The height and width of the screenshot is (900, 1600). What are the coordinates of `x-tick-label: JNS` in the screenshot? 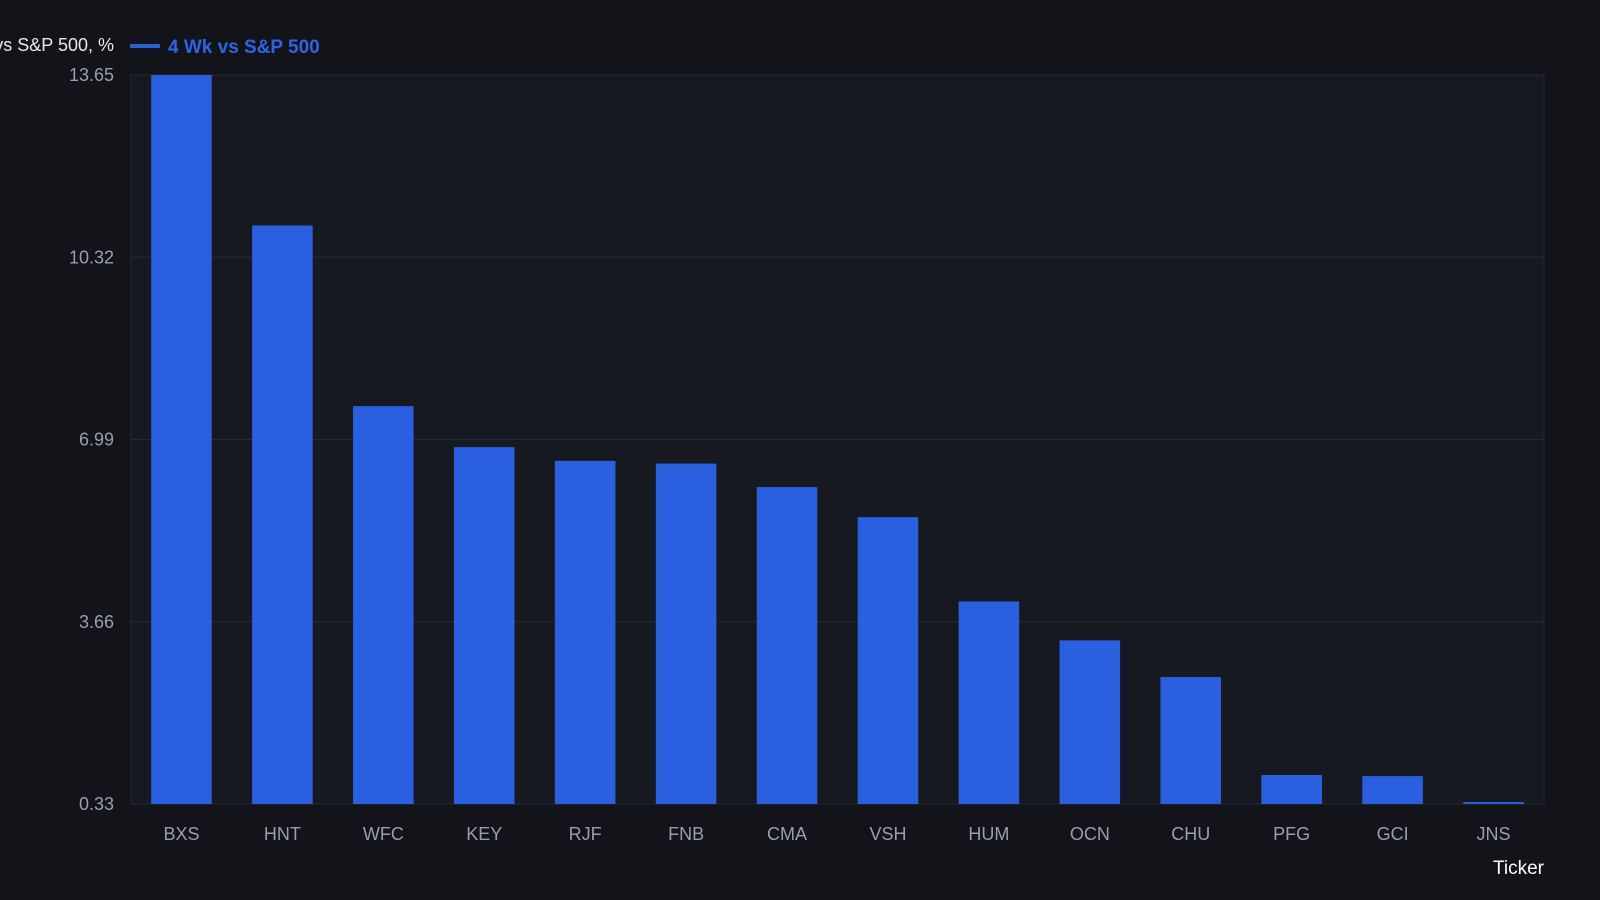 It's located at (1494, 834).